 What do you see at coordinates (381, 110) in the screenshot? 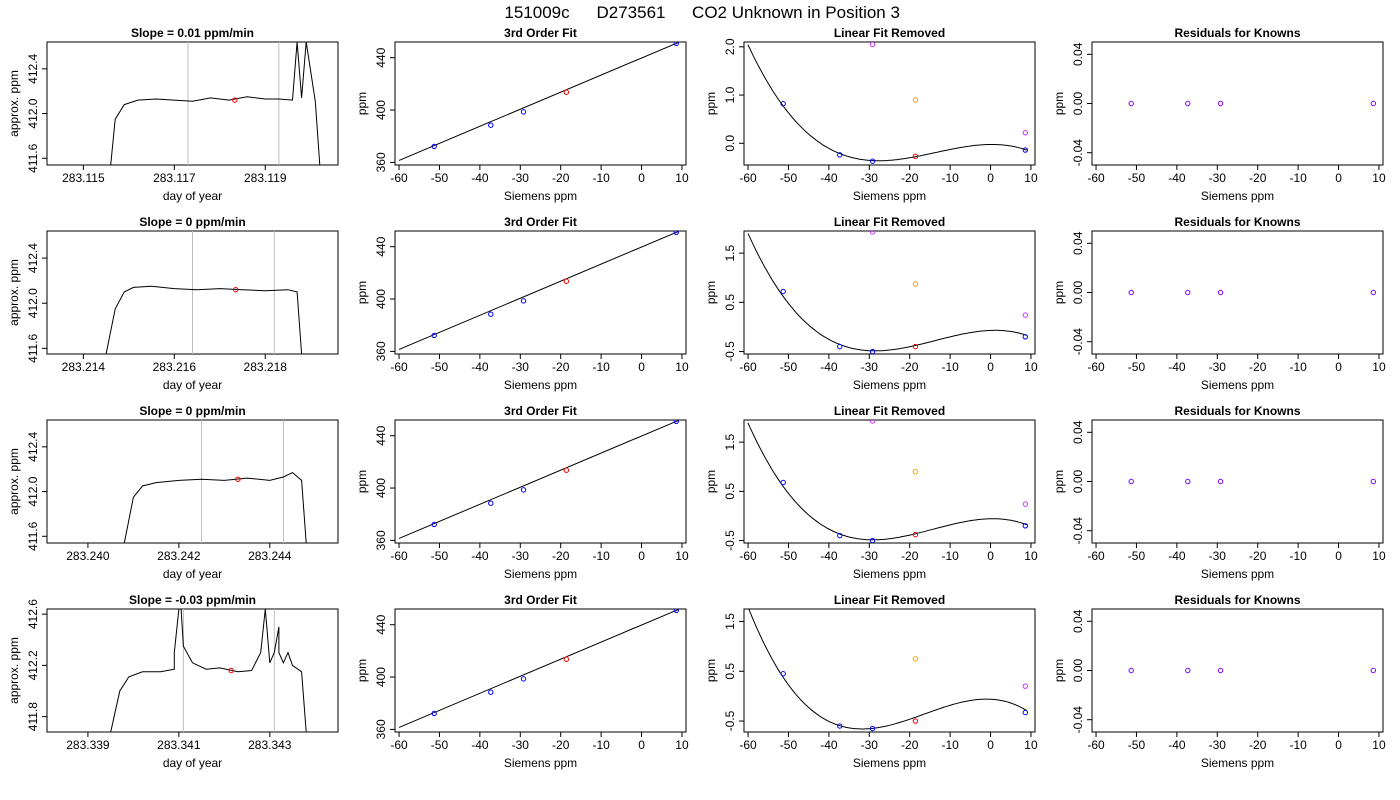
I see `y-tick-label: 400` at bounding box center [381, 110].